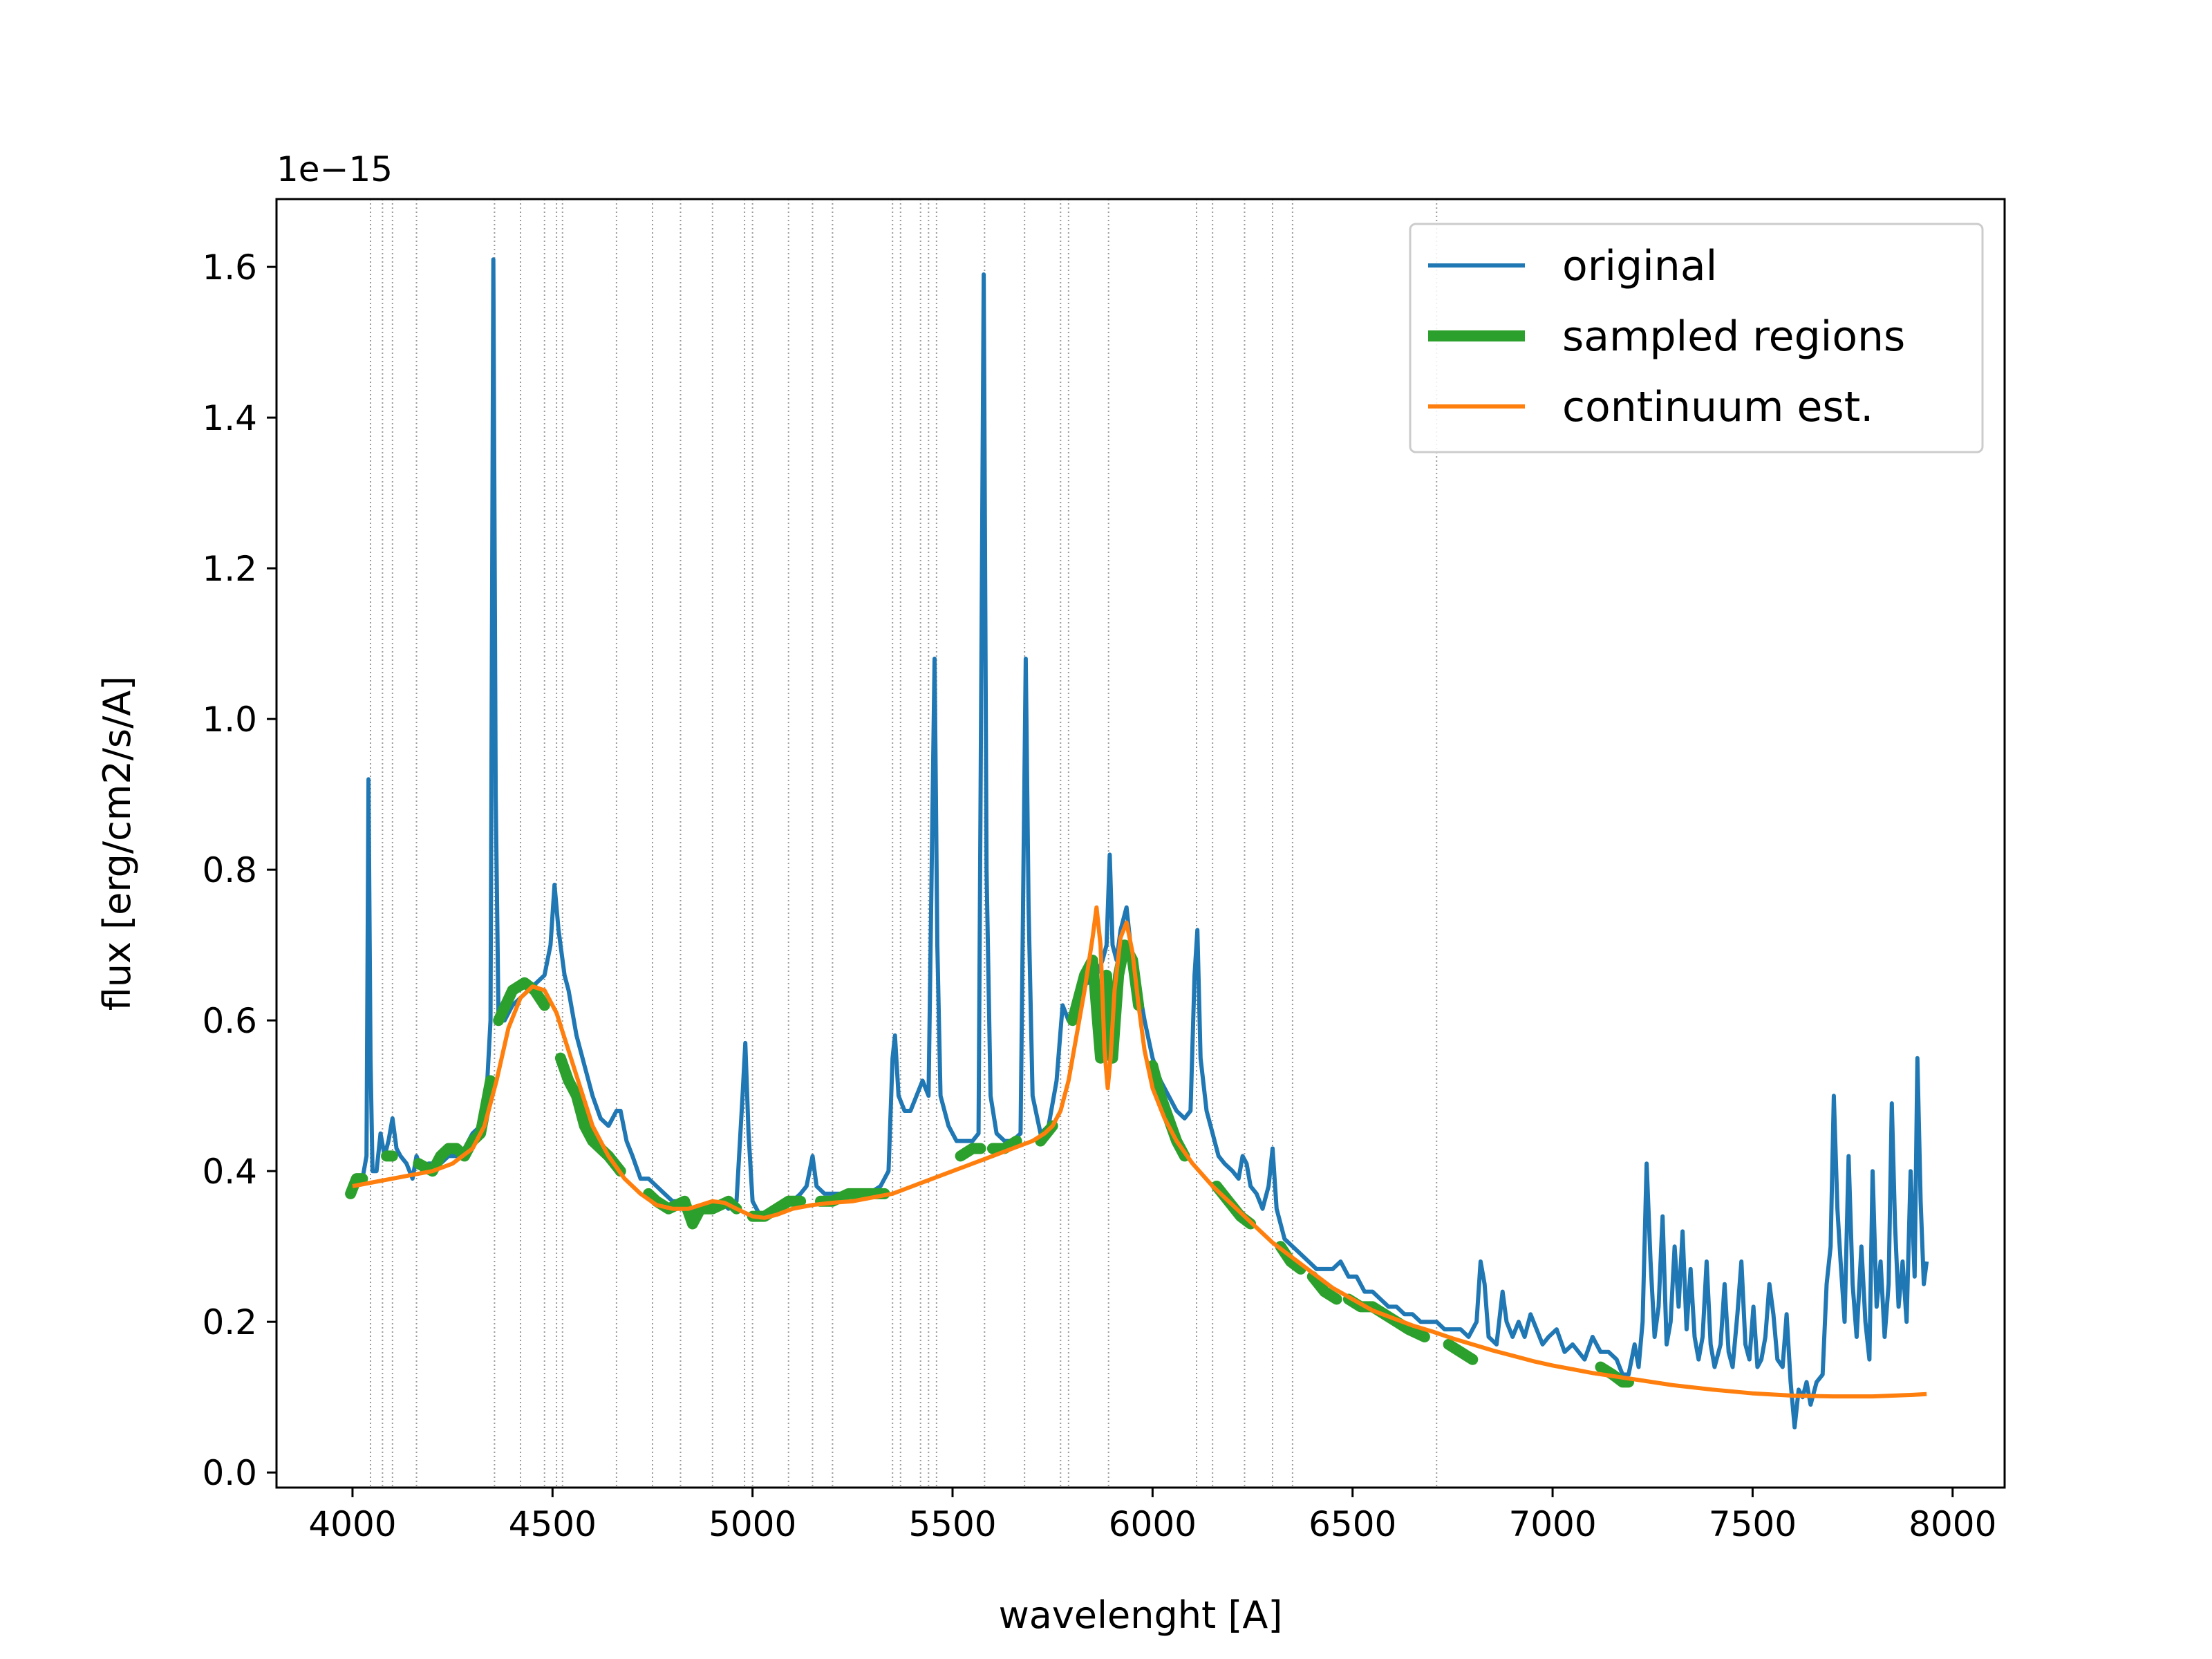 This screenshot has height=1659, width=2212. I want to click on y-tick-label: 0.4, so click(229, 1172).